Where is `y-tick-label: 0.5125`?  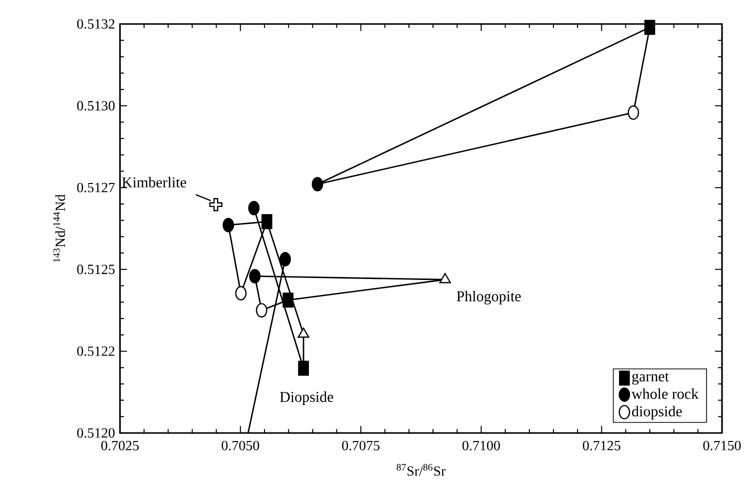 y-tick-label: 0.5125 is located at coordinates (96, 269).